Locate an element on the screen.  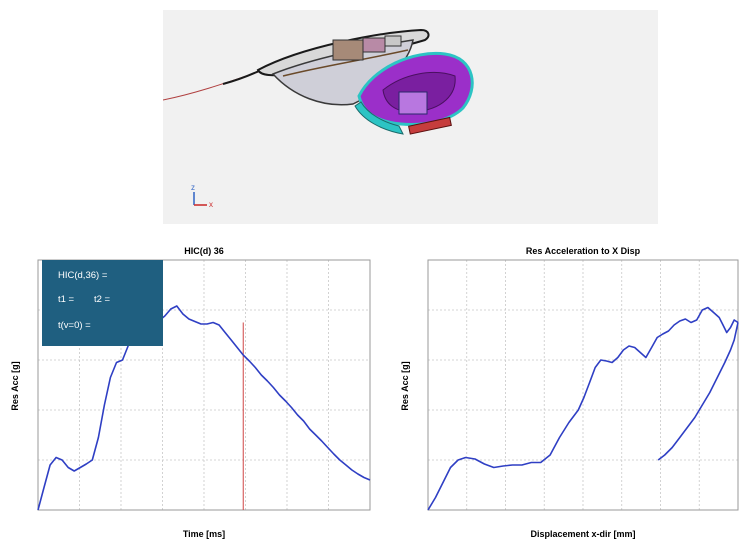
sensor-block is located at coordinates (413, 103).